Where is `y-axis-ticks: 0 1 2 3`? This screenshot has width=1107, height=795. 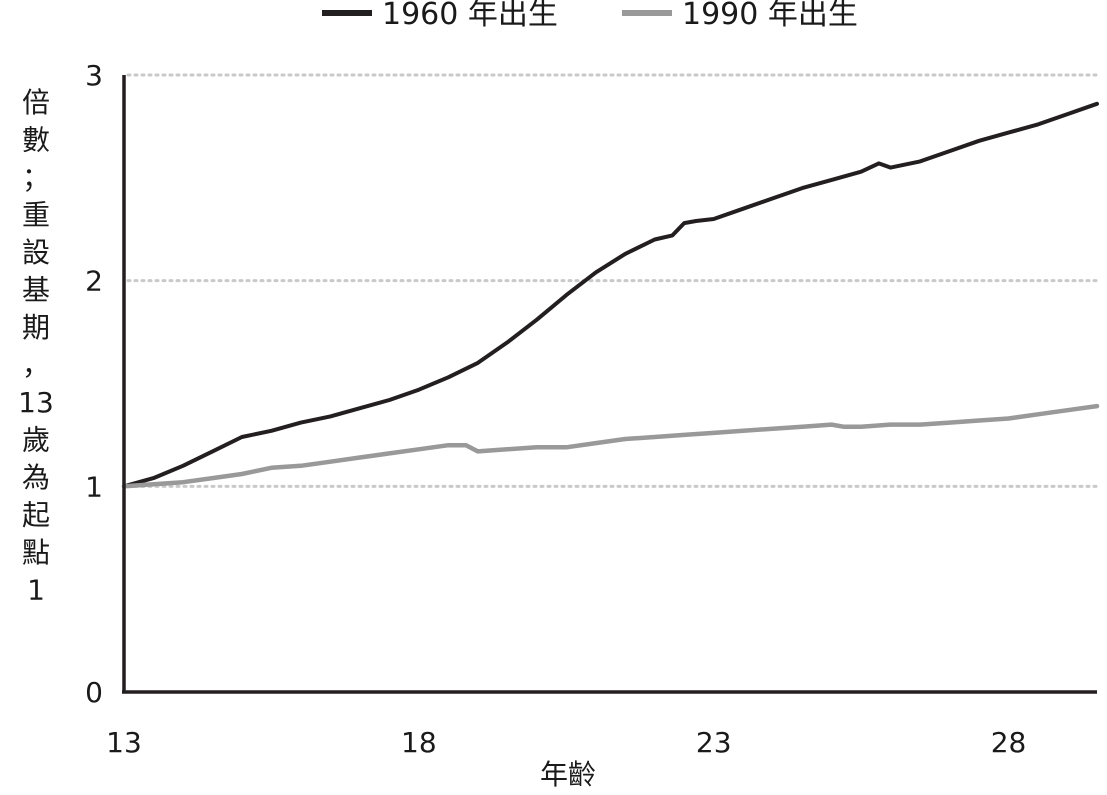
y-axis-ticks: 0 1 2 3 is located at coordinates (94, 384).